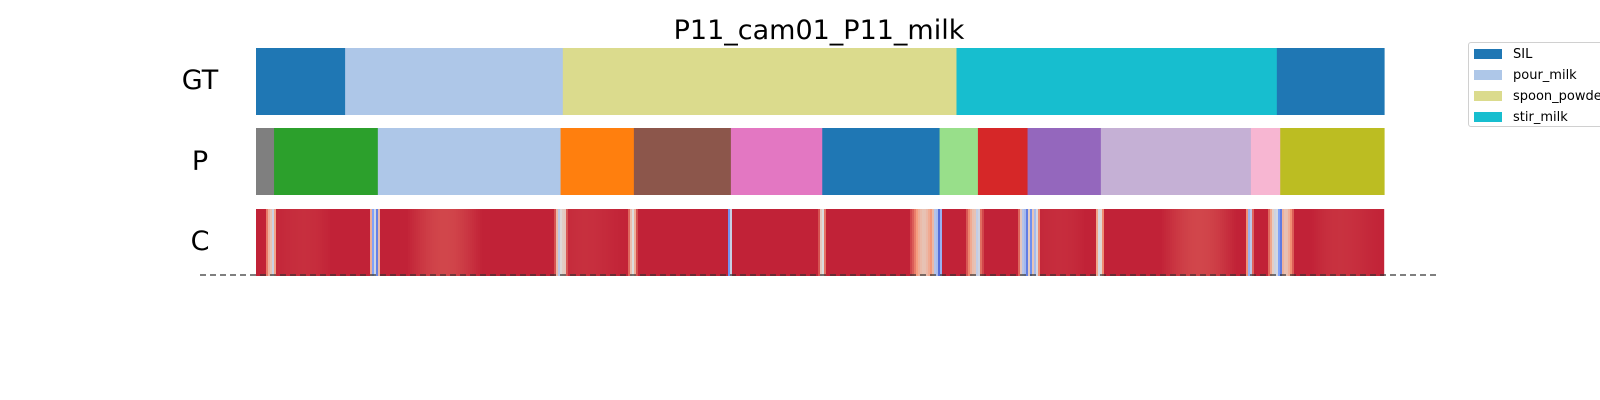 This screenshot has height=400, width=1600. What do you see at coordinates (1545, 75) in the screenshot?
I see `legend-label: pour_milk` at bounding box center [1545, 75].